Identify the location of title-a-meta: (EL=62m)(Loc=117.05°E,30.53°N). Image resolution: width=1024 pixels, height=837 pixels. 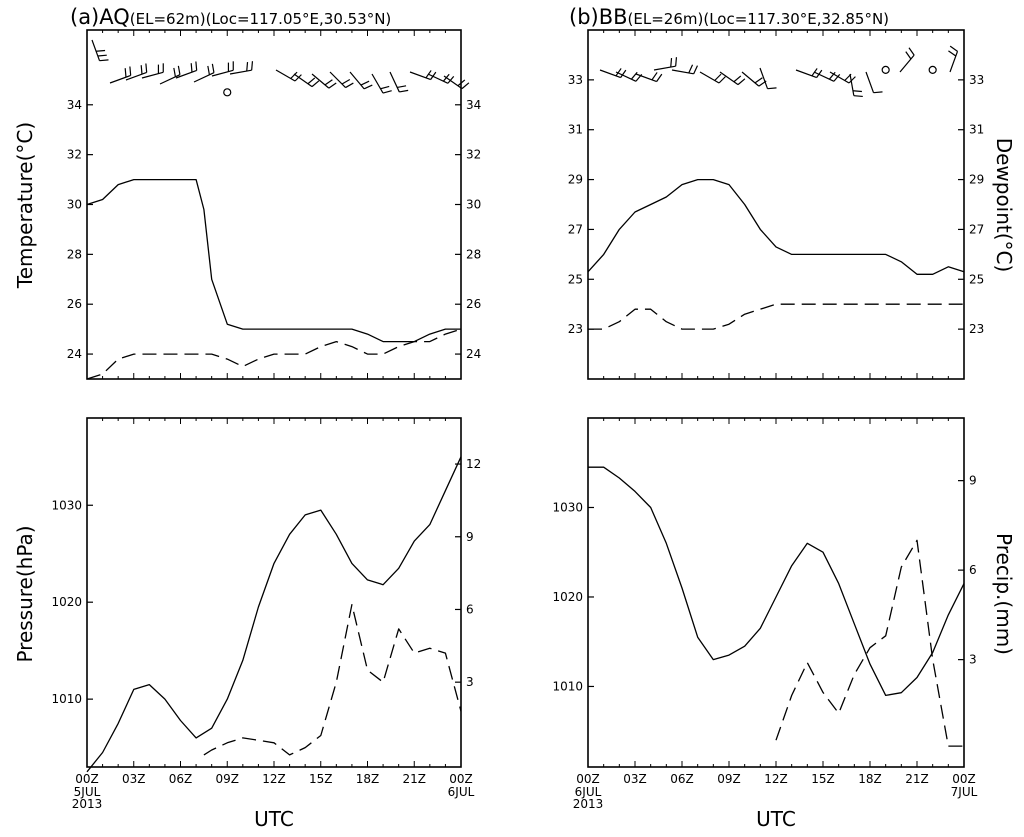
(261, 19).